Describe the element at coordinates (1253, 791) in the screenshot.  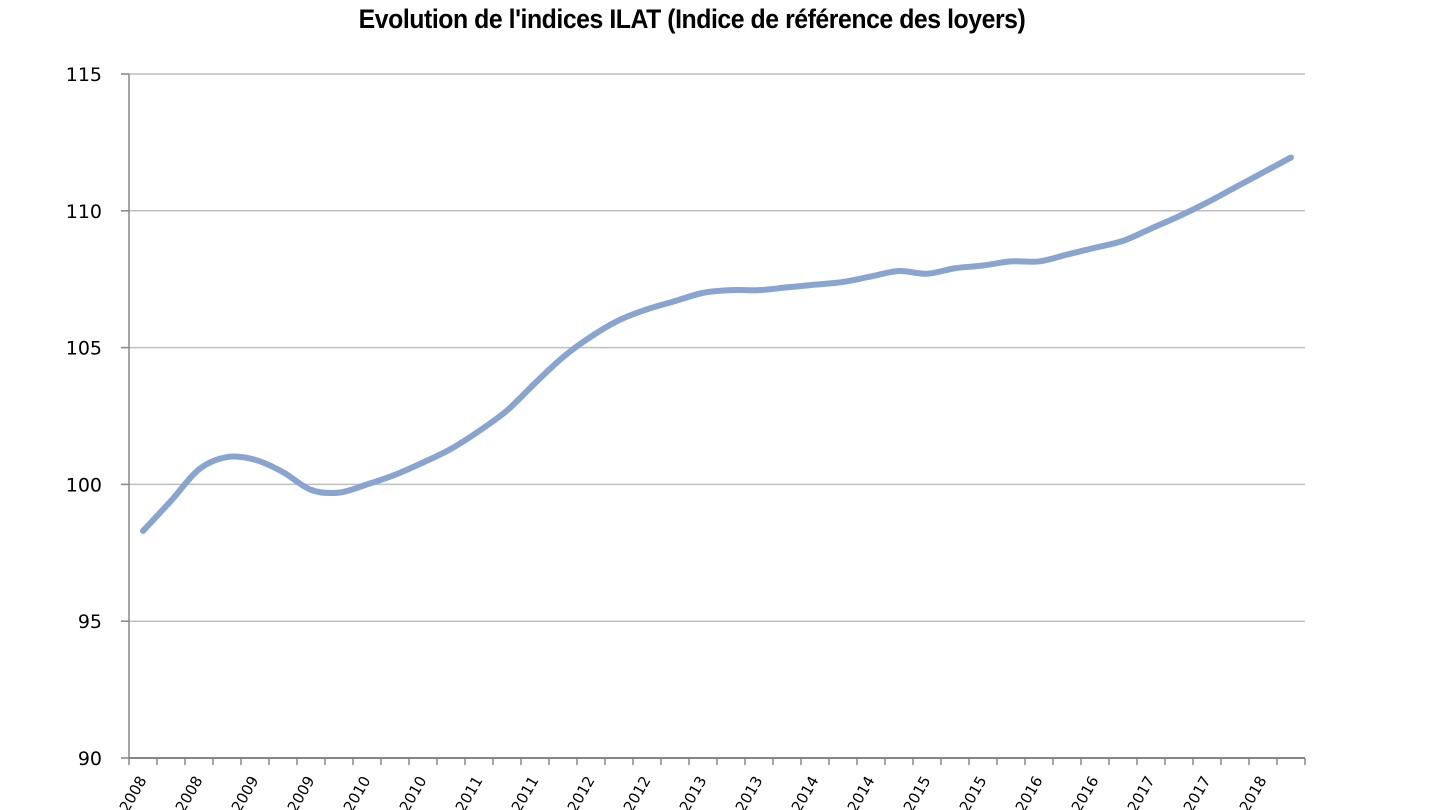
I see `x-tick-label: 2018` at that location.